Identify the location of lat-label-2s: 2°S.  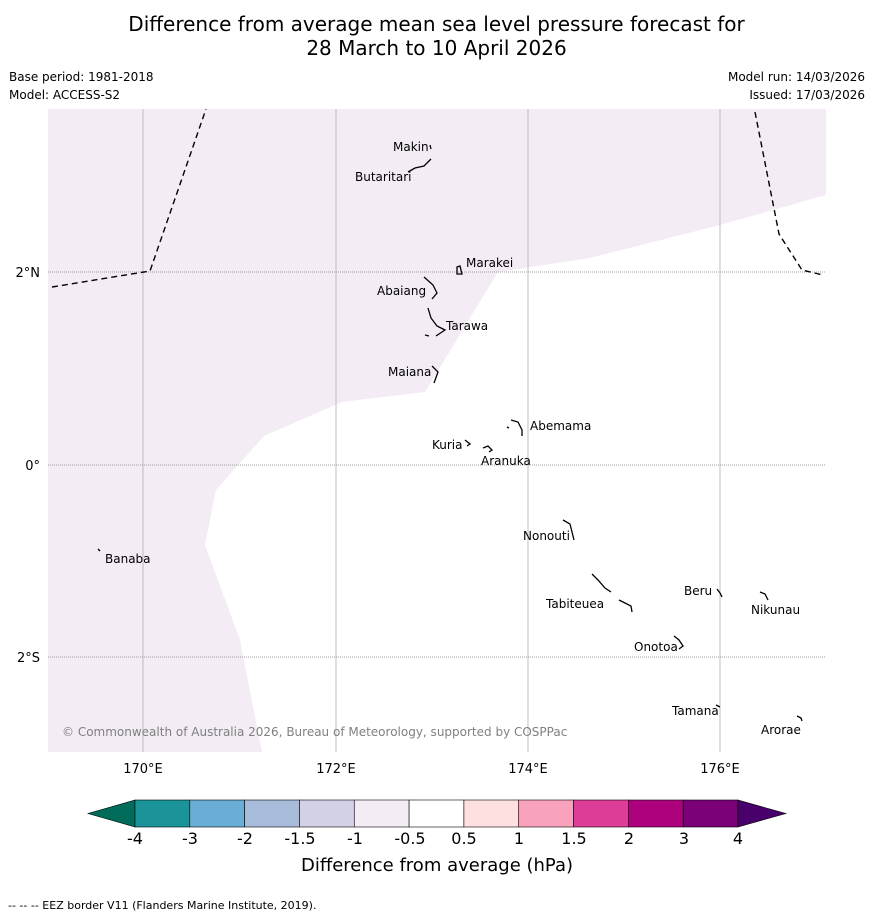
(28, 658).